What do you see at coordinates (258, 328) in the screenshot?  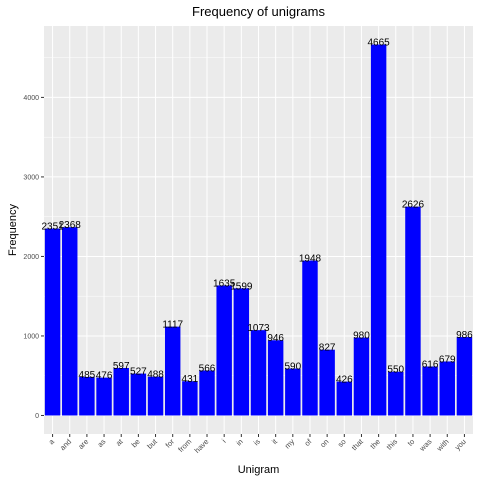 I see `data-label: 1073` at bounding box center [258, 328].